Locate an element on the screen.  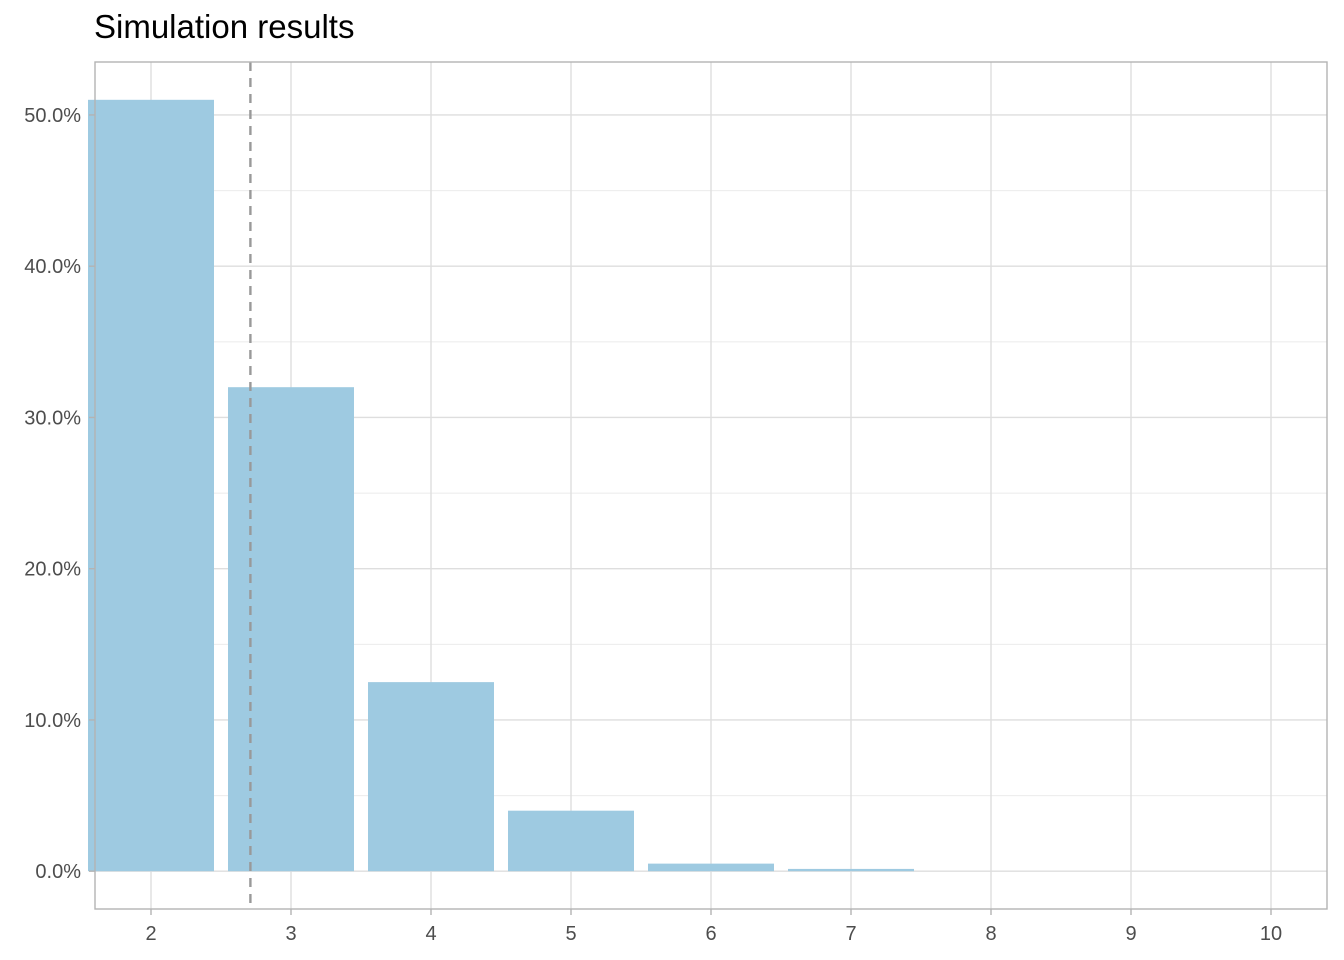
x-tick-label: 9 is located at coordinates (1130, 934).